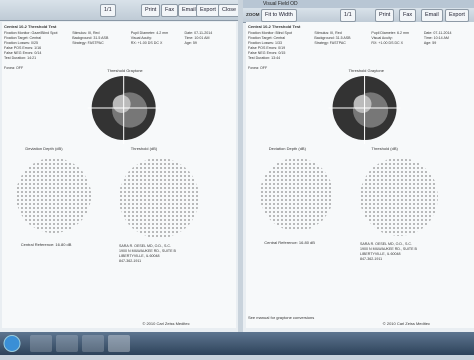 The image size is (474, 360). What do you see at coordinates (197, 38) in the screenshot?
I see `report-field: Time: 10:01 AM` at bounding box center [197, 38].